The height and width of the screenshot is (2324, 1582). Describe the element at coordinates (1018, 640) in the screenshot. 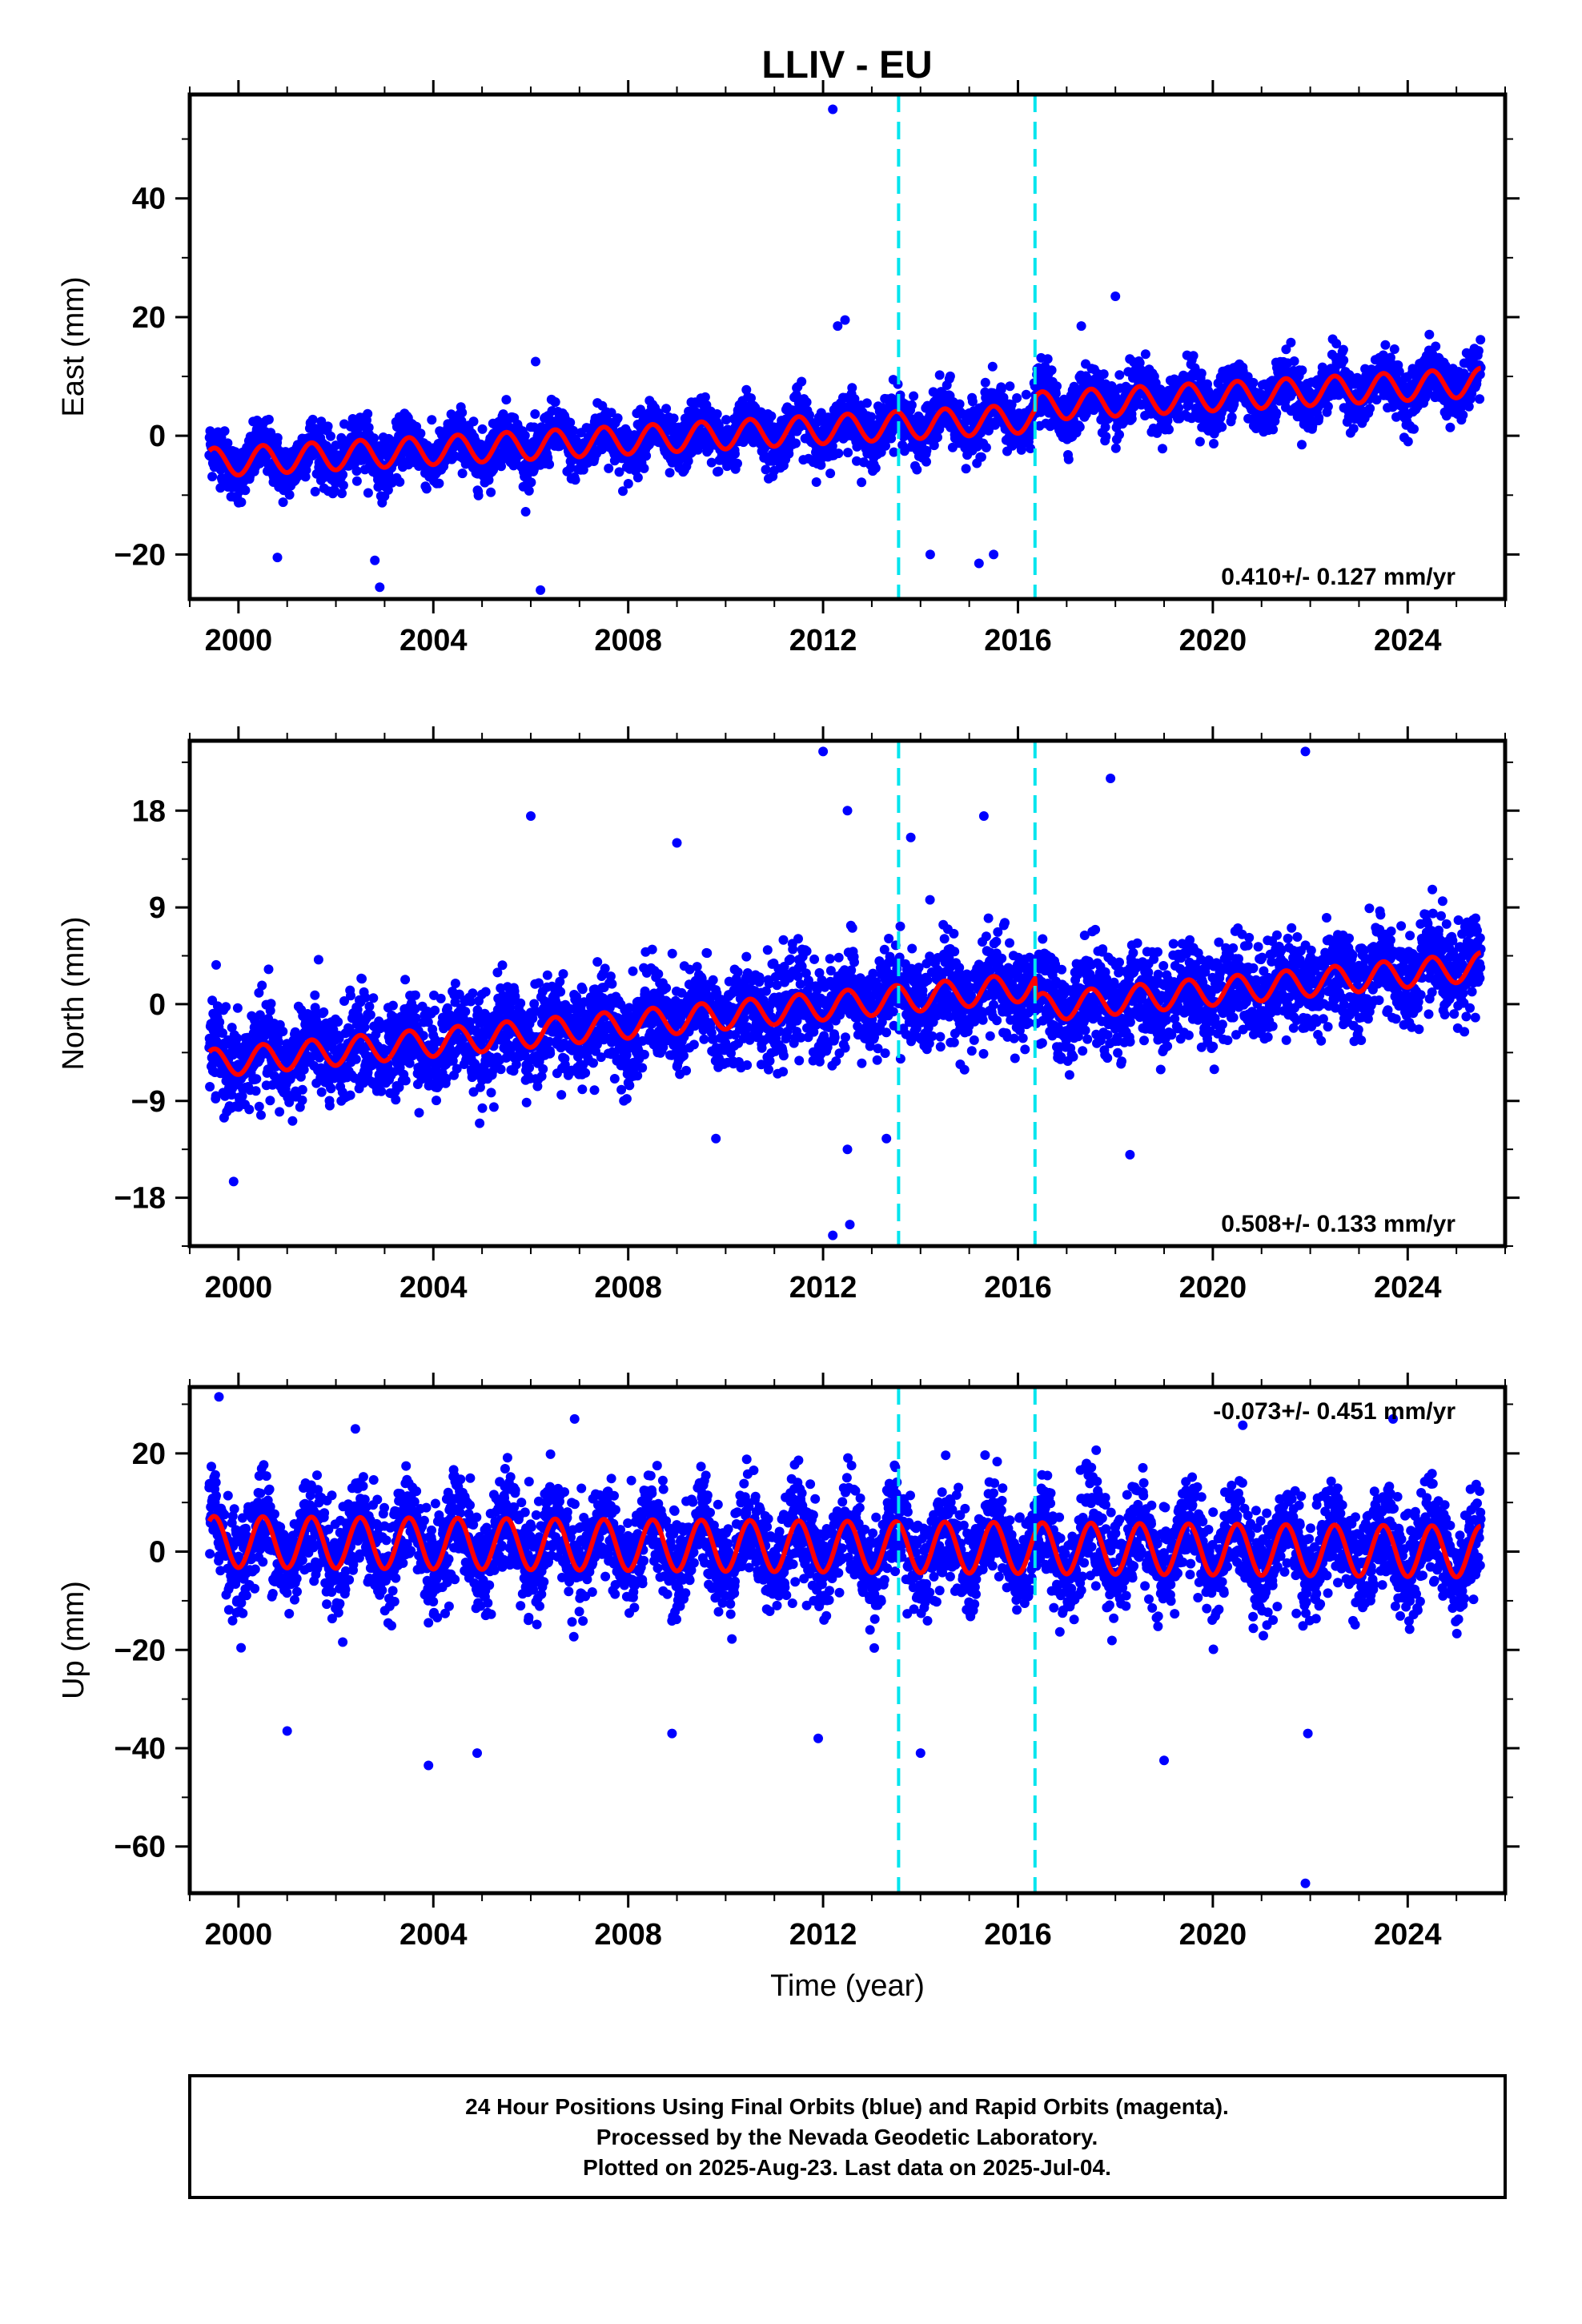

I see `x-tick-label: 2016` at that location.